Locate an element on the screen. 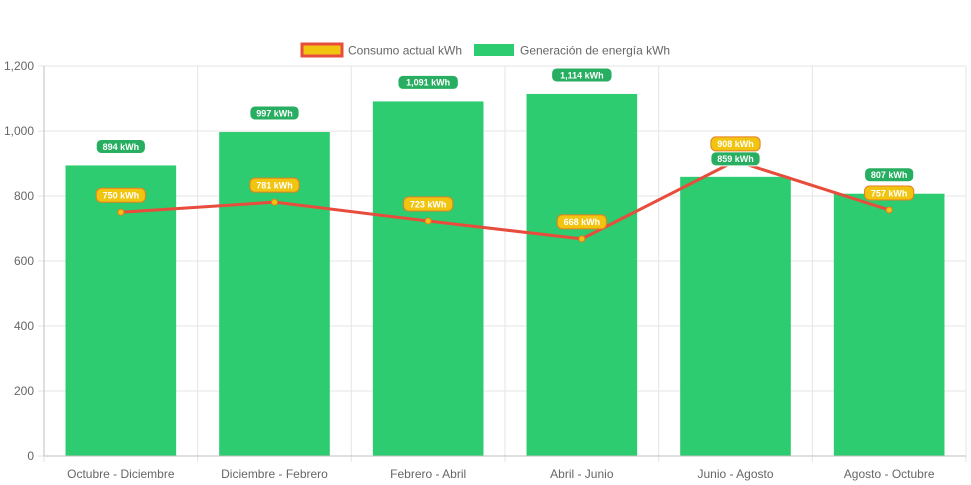 The image size is (971, 485). line-data-label: 668 kWh is located at coordinates (582, 222).